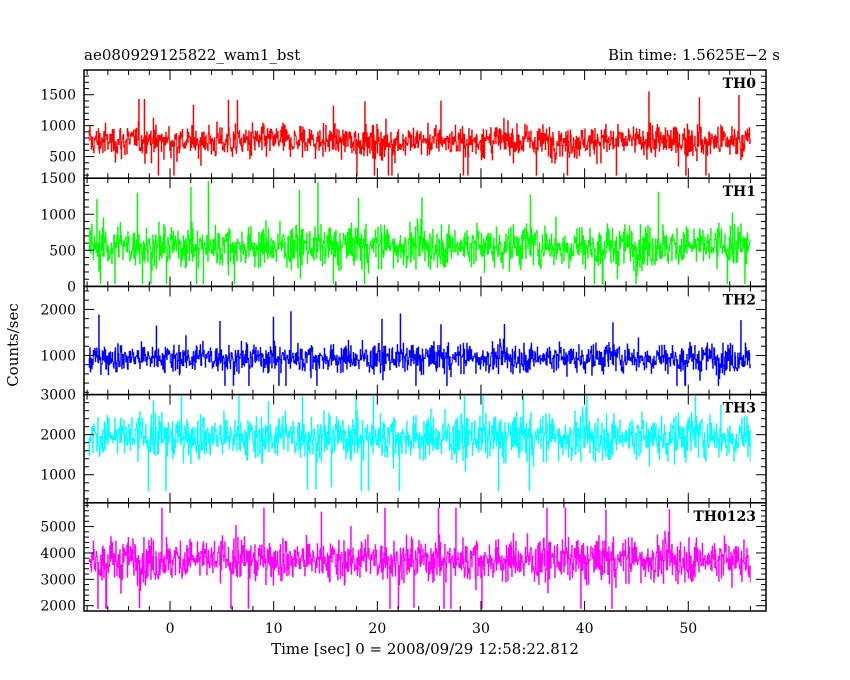 This screenshot has height=680, width=850. What do you see at coordinates (13, 345) in the screenshot?
I see `y-axis-label: Counts/sec` at bounding box center [13, 345].